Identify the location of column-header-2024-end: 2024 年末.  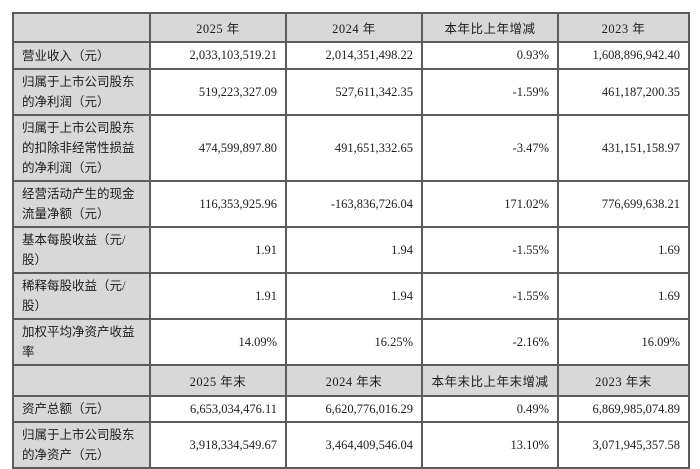
(354, 380).